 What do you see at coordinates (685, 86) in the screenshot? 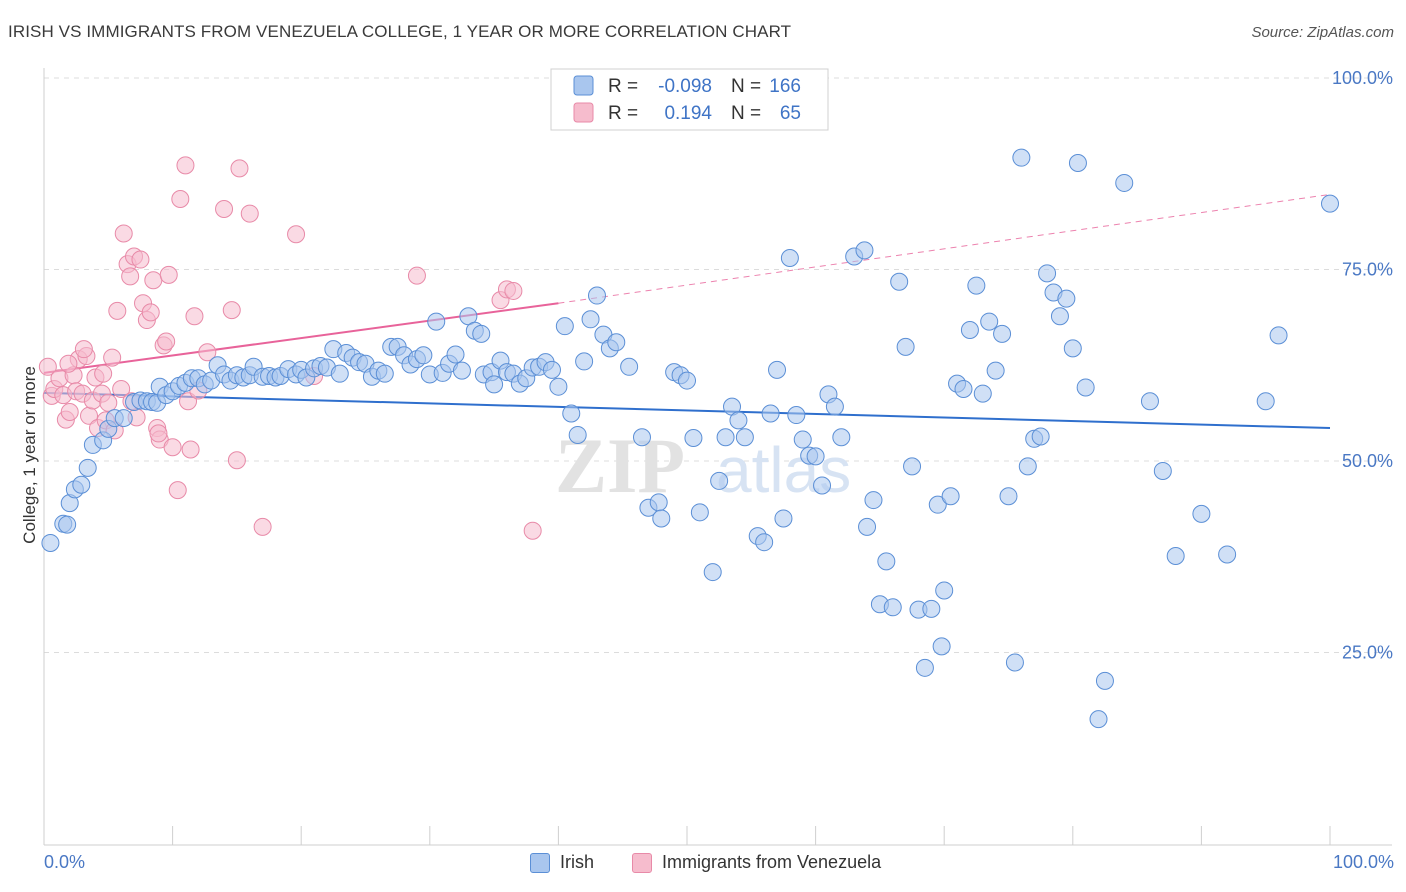
I see `legend-r-value-irish: -0.098` at bounding box center [685, 86].